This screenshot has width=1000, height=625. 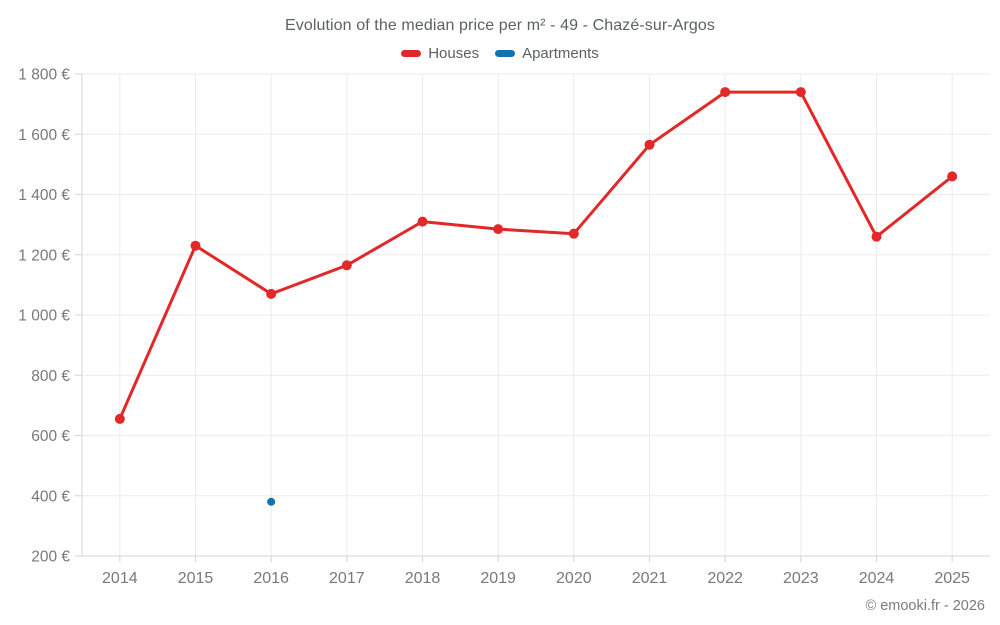 What do you see at coordinates (50, 376) in the screenshot?
I see `y-tick-label: 800 €` at bounding box center [50, 376].